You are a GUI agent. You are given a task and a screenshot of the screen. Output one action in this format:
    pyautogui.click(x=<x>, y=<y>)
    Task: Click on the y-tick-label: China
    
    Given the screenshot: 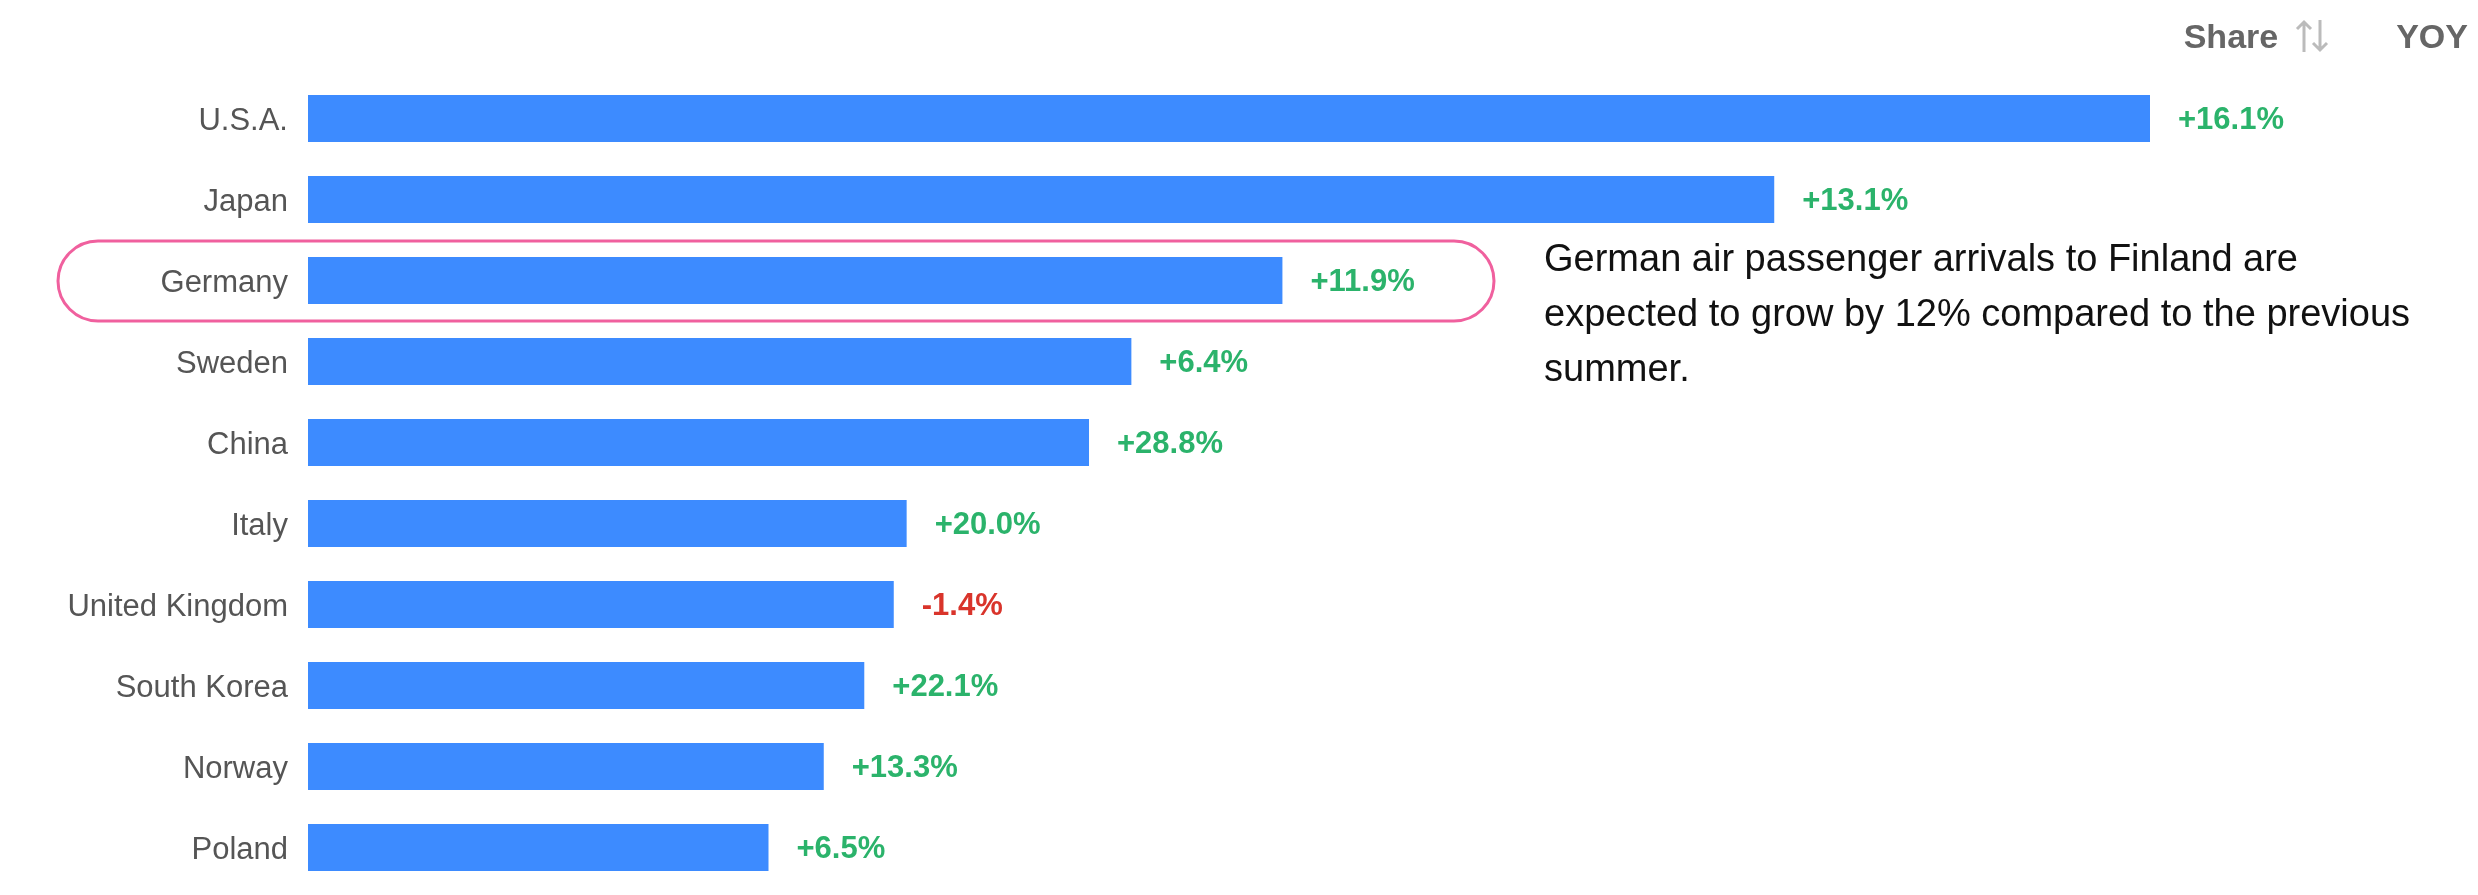 What is the action you would take?
    pyautogui.click(x=248, y=443)
    